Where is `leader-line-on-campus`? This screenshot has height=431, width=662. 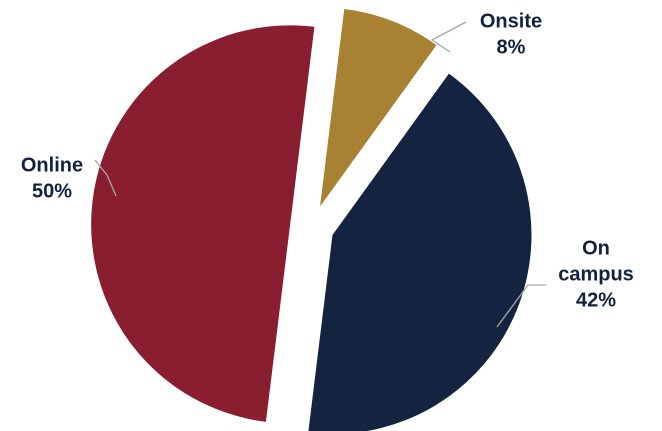 leader-line-on-campus is located at coordinates (521, 306).